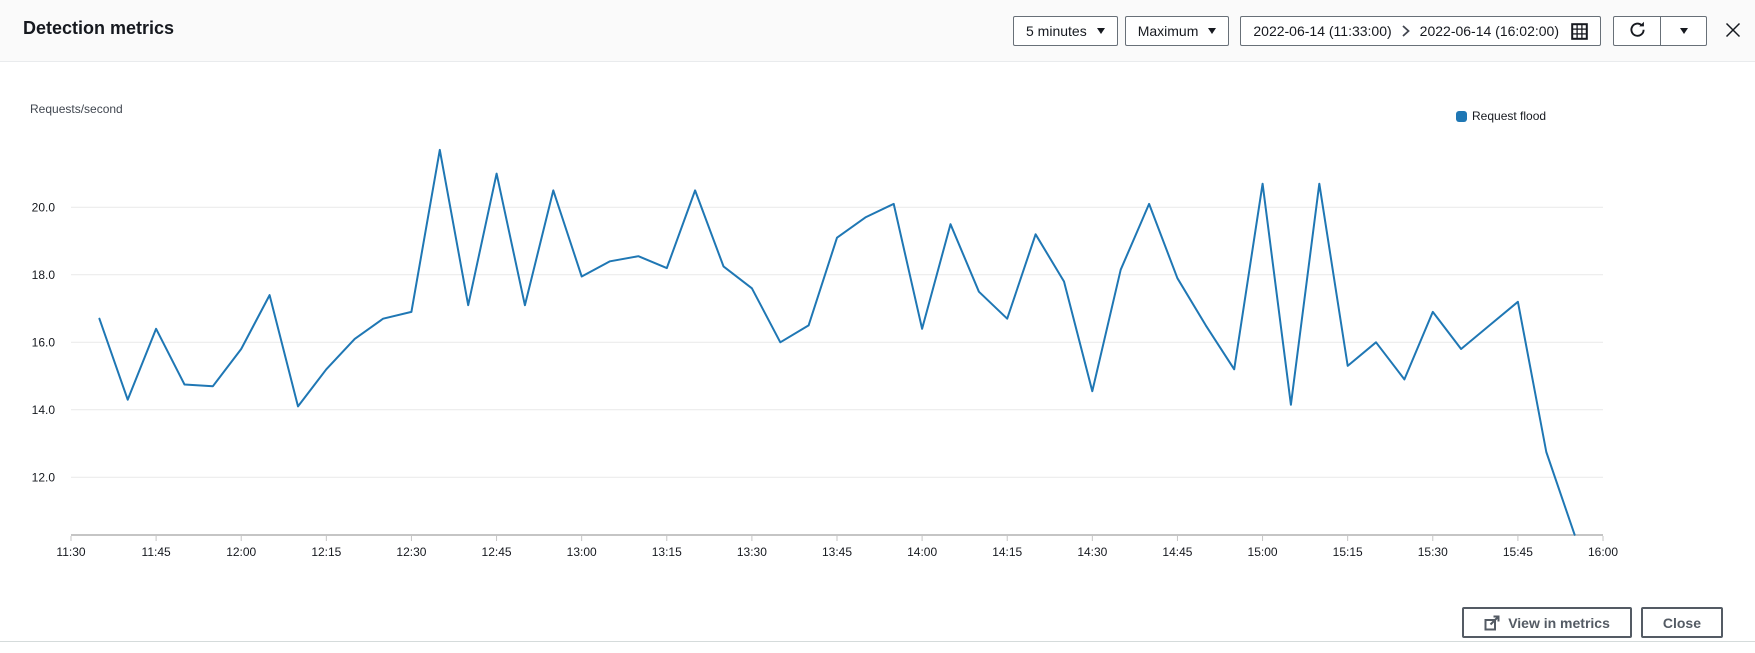 The height and width of the screenshot is (653, 1755). I want to click on refresh-icon, so click(1637, 31).